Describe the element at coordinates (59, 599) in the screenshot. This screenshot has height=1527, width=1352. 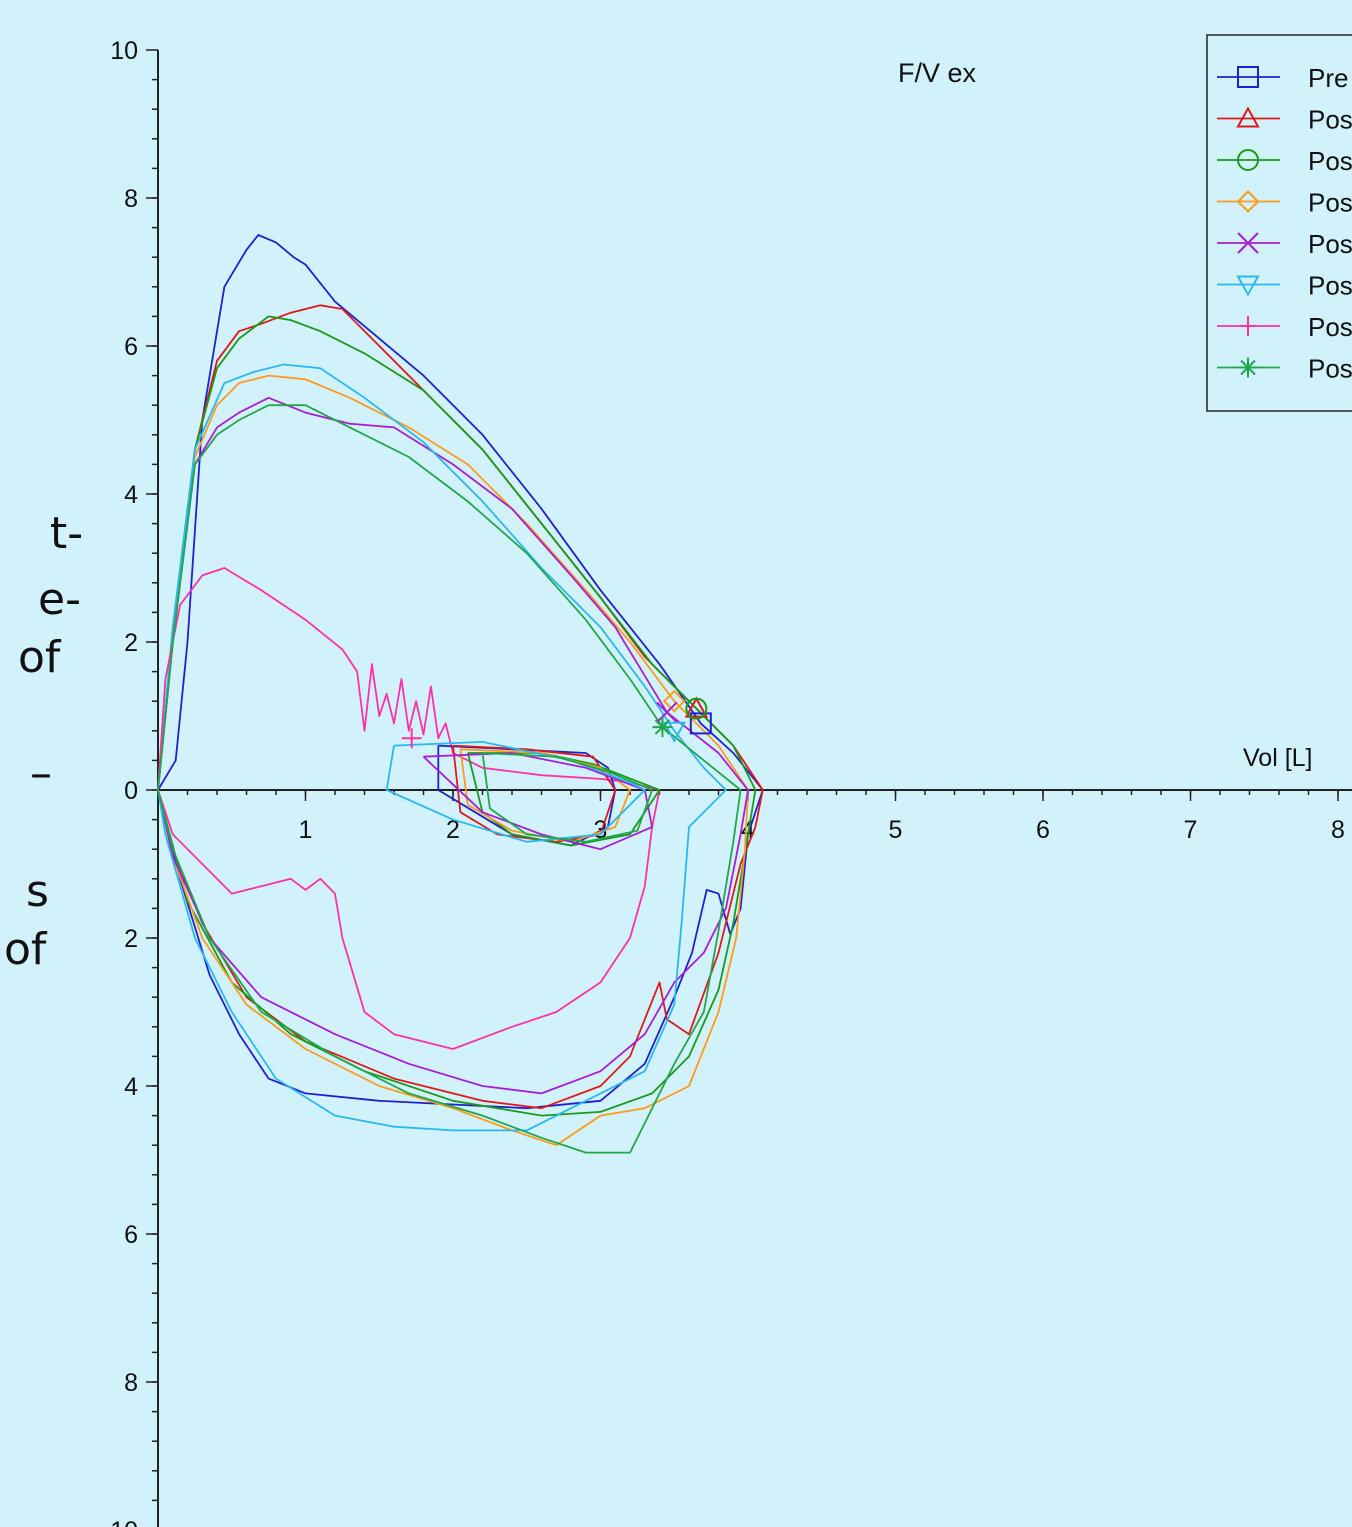
I see `side-text-fragment: e-` at that location.